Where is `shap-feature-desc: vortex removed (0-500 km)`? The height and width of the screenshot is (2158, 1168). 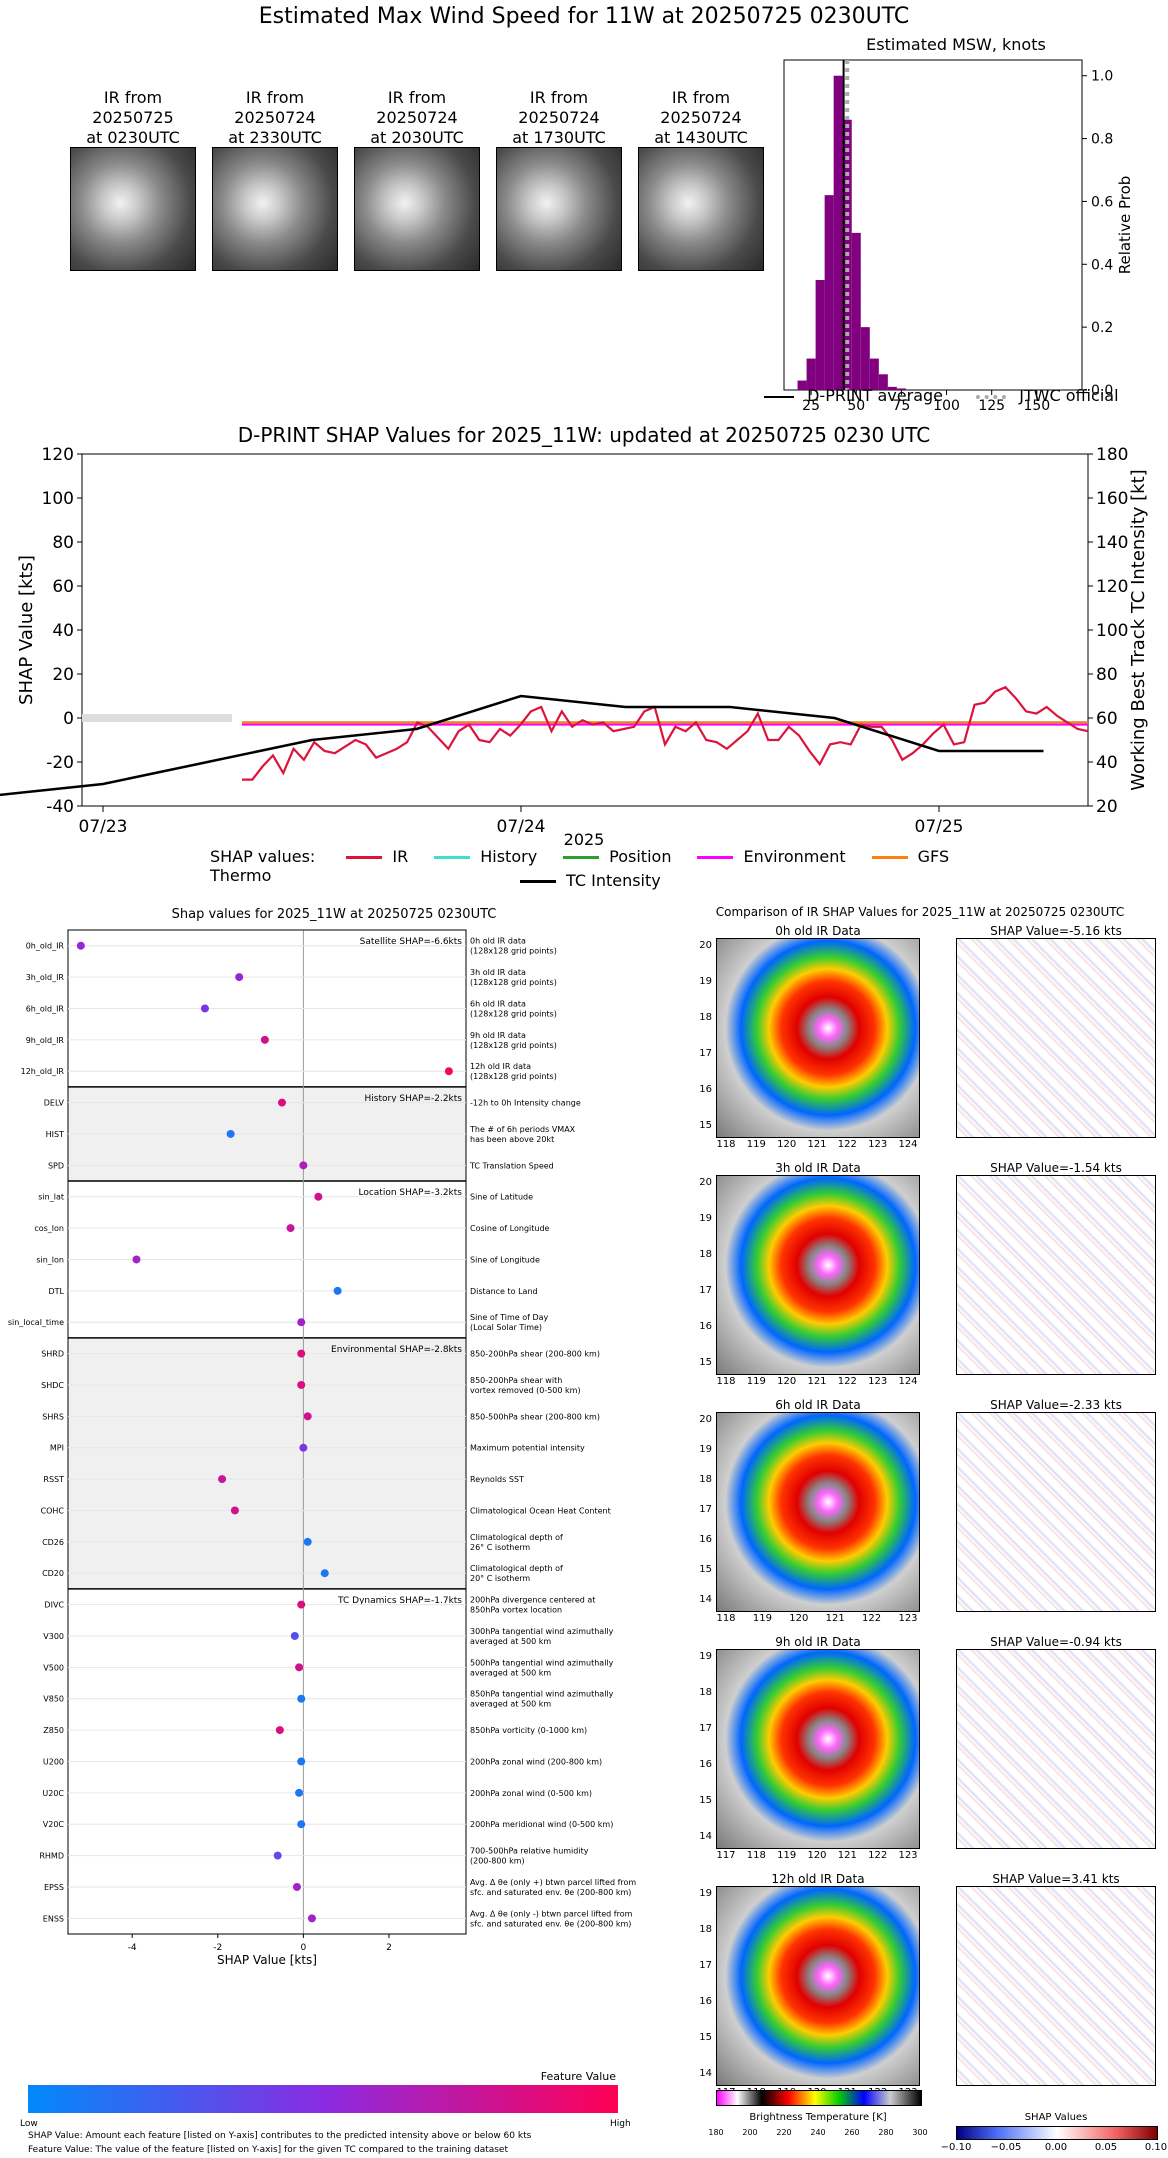 shap-feature-desc: vortex removed (0-500 km) is located at coordinates (525, 1390).